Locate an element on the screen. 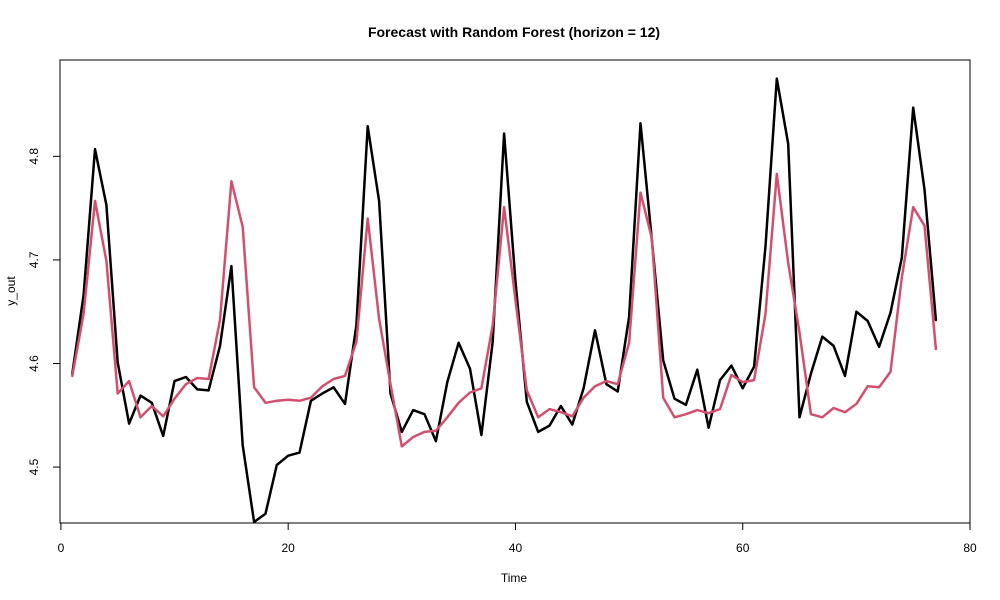 The height and width of the screenshot is (600, 1000). y-tick-label: 4.5 is located at coordinates (34, 466).